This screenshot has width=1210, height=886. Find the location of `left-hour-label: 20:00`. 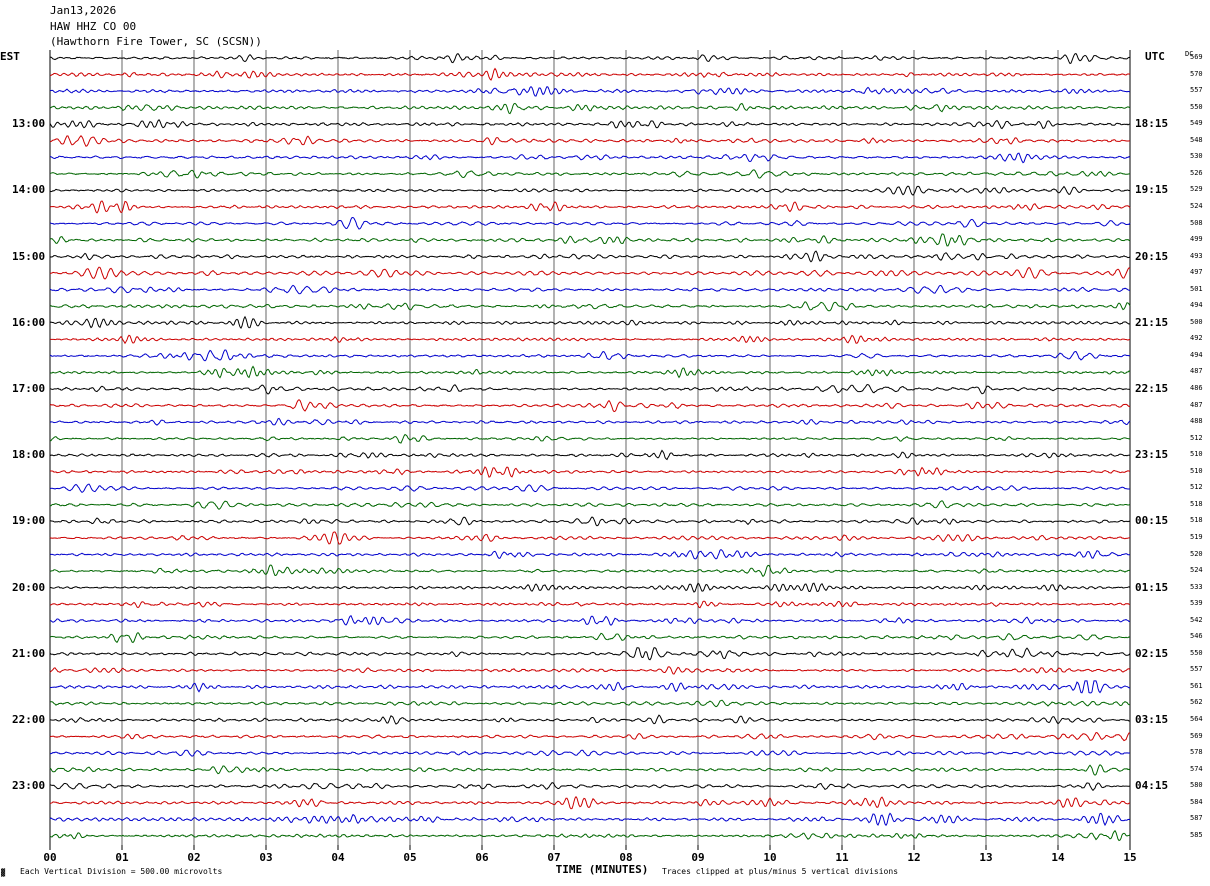

left-hour-label: 20:00 is located at coordinates (29, 587).